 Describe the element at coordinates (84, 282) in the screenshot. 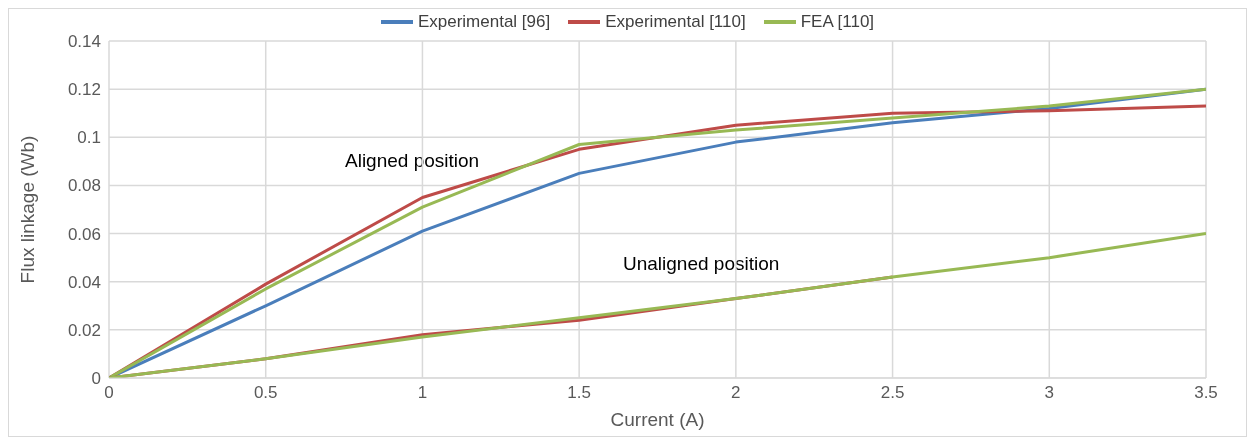

I see `y-tick-label: 0.04` at that location.